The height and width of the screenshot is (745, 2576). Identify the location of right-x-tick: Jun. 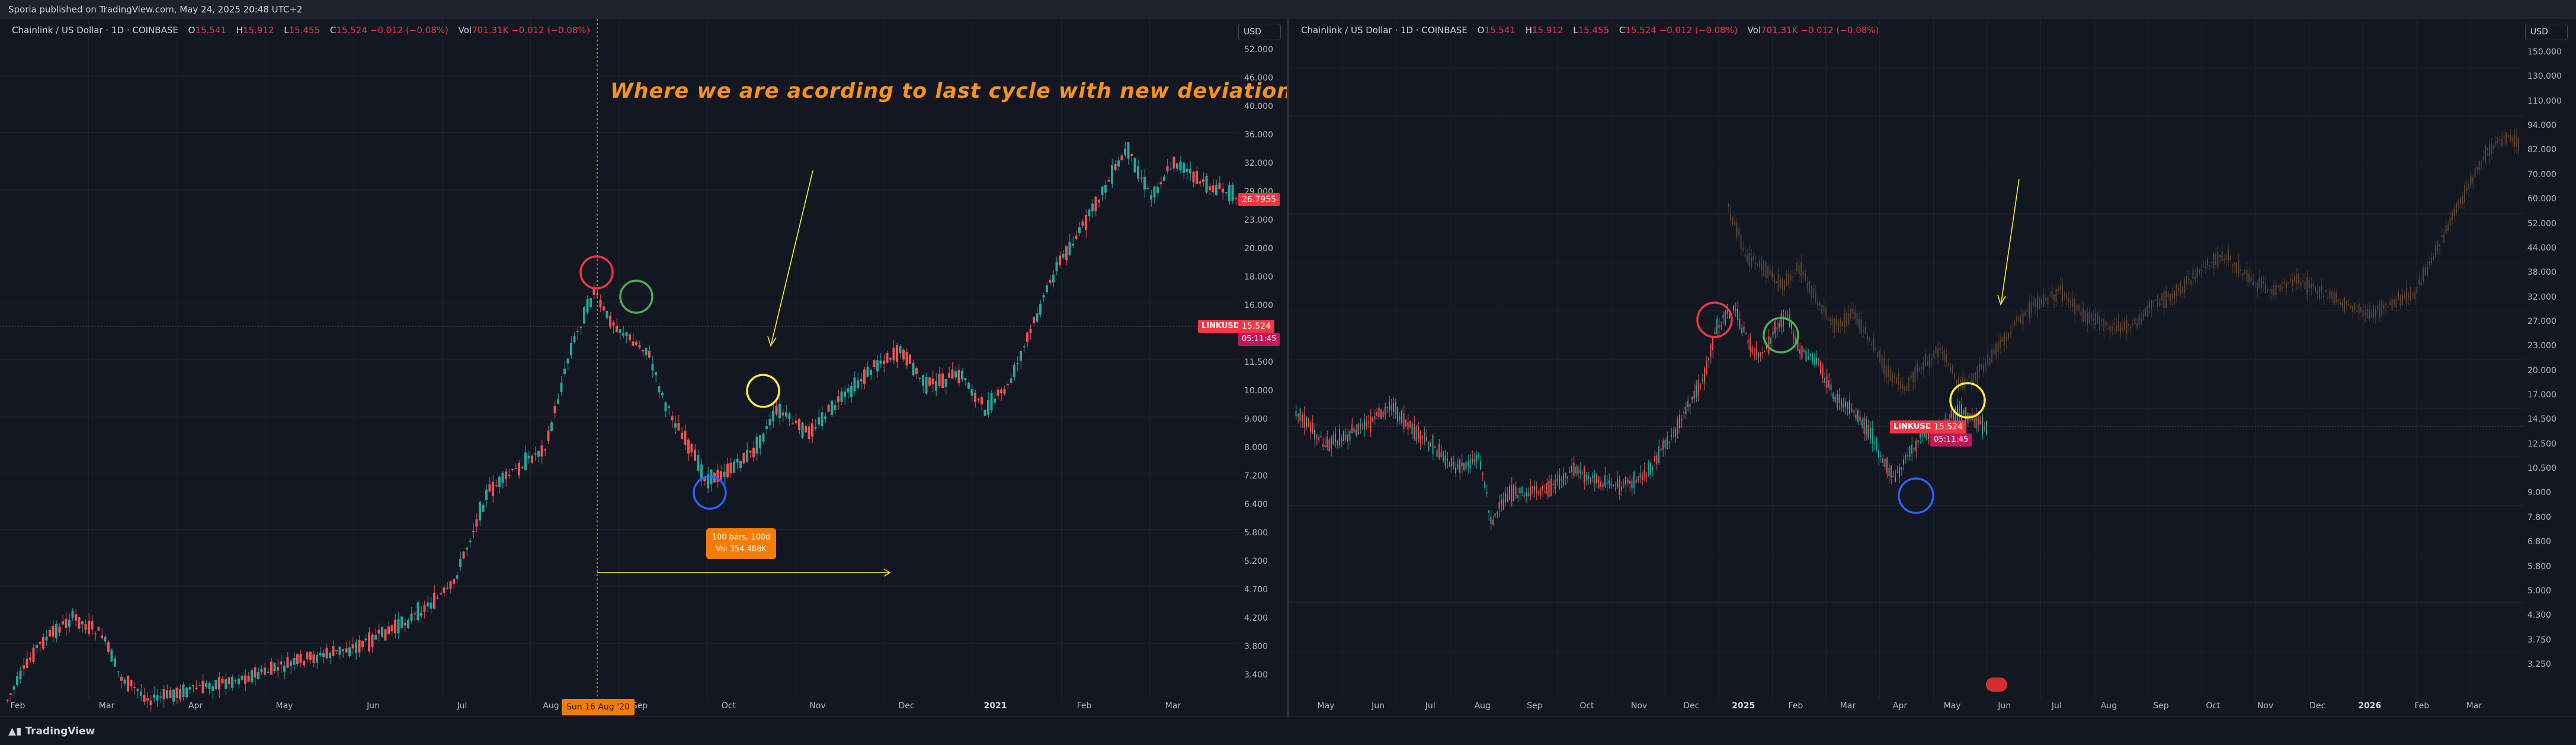
(1378, 706).